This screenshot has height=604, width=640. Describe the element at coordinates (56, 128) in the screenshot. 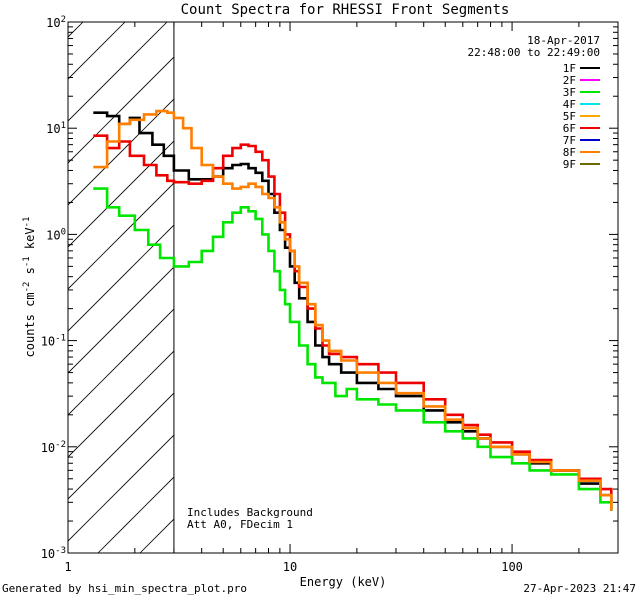

I see `y-tick-label: 101` at that location.